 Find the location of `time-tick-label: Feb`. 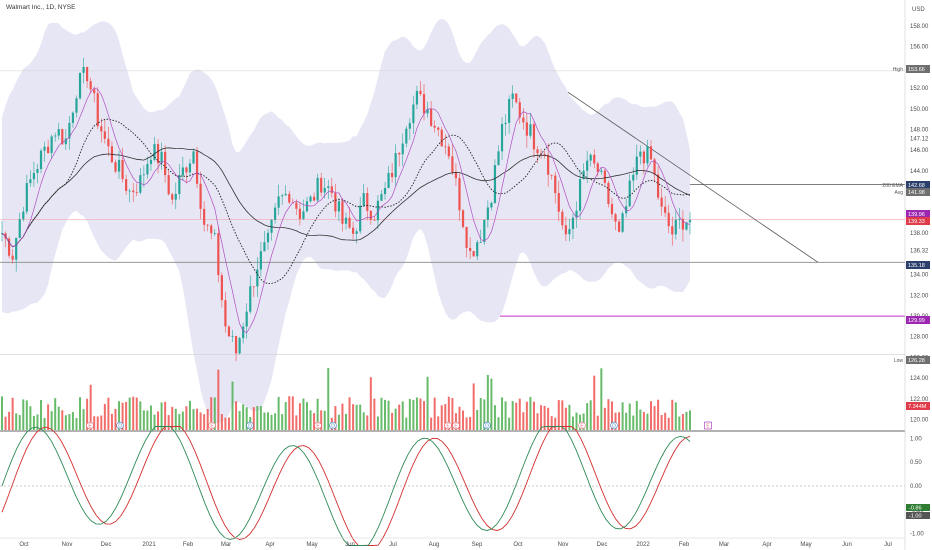

time-tick-label: Feb is located at coordinates (684, 545).